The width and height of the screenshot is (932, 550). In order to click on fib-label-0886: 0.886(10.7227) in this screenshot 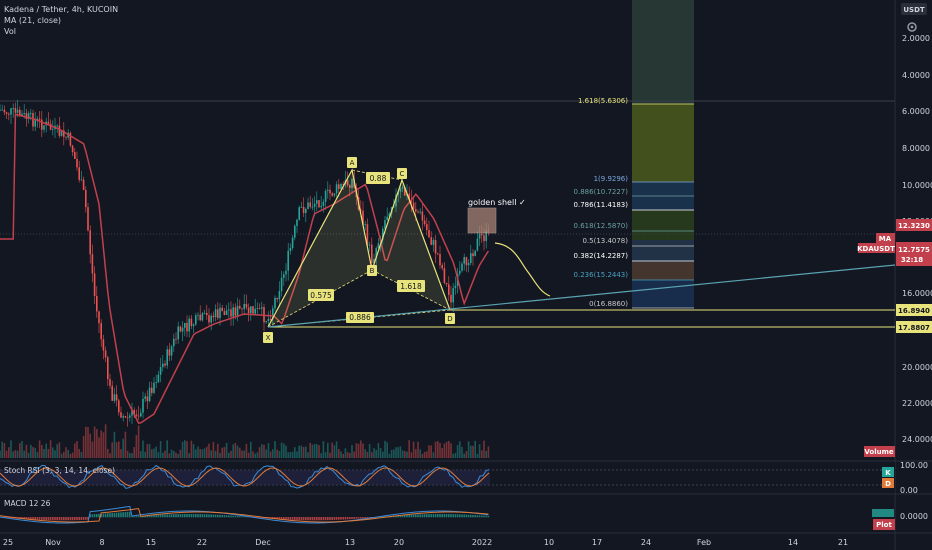, I will do `click(601, 192)`.